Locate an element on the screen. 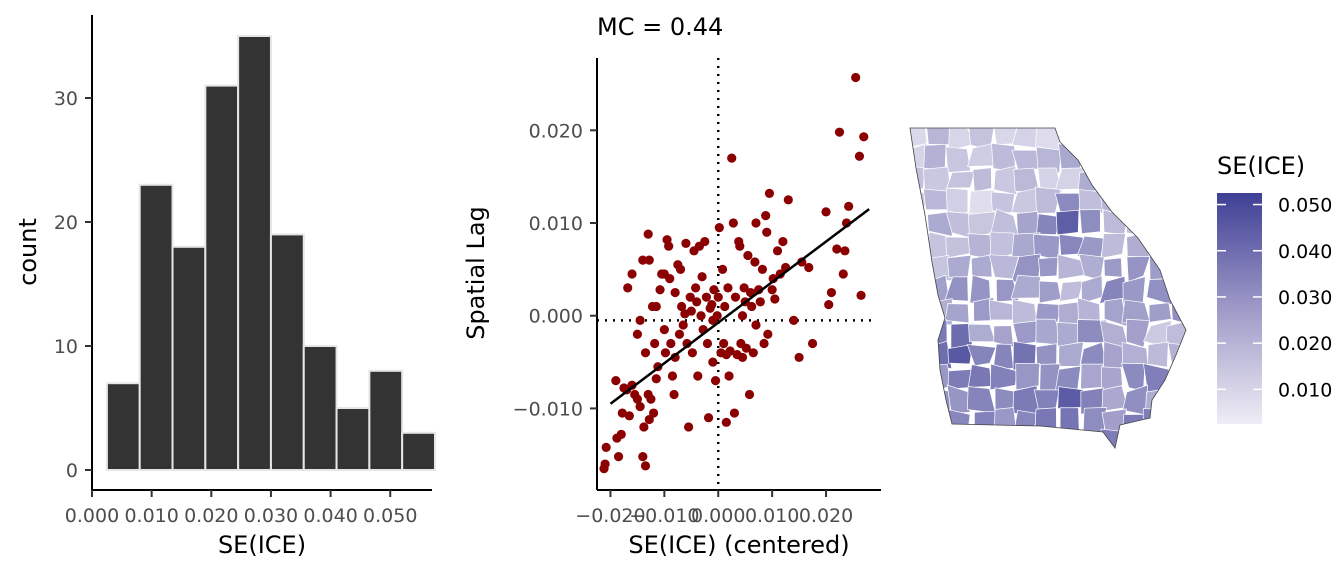  histogram-x-tick-label: 0.030 is located at coordinates (271, 516).